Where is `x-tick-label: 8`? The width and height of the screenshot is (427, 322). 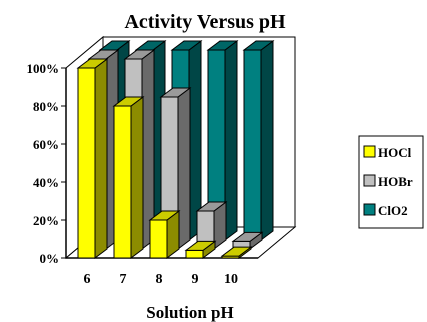 x-tick-label: 8 is located at coordinates (159, 279).